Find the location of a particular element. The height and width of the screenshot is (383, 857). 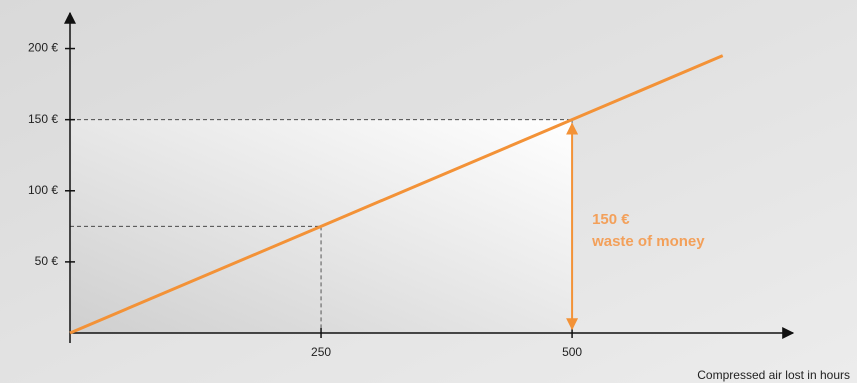

x-axis-label: Compressed air lost in hours is located at coordinates (773, 375).